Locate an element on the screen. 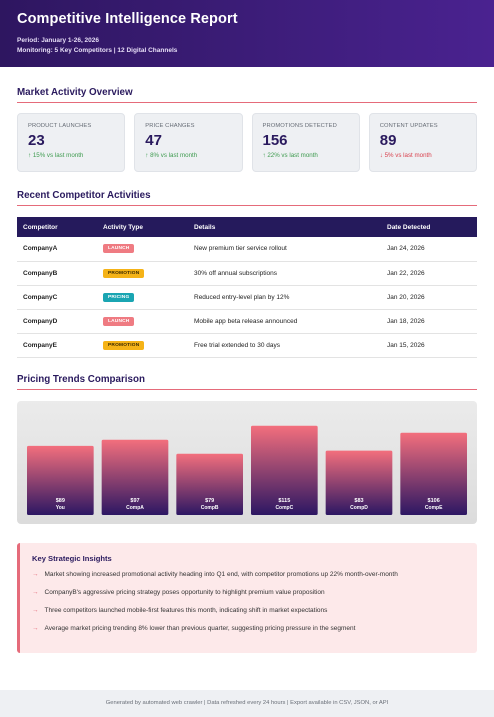  kpi-label: Content Updates is located at coordinates (408, 126).